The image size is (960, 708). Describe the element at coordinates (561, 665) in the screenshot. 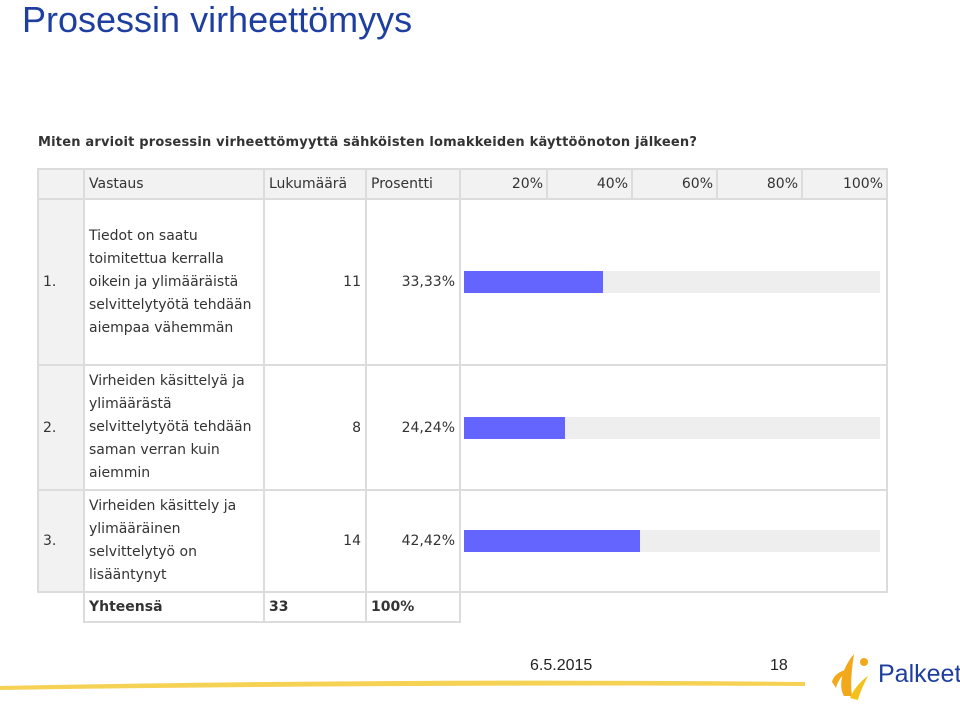

I see `slide-date: 6.5.2015` at that location.